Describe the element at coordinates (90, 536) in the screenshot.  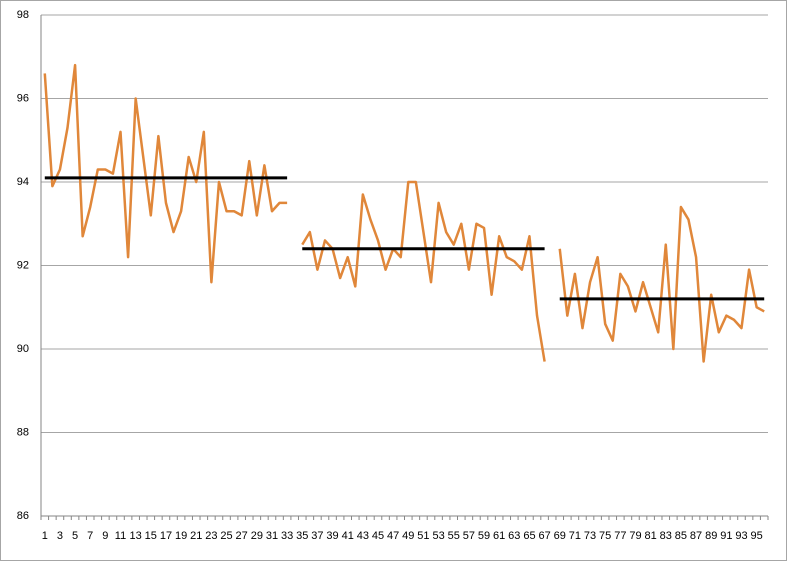
I see `x-tick-label: 7` at that location.